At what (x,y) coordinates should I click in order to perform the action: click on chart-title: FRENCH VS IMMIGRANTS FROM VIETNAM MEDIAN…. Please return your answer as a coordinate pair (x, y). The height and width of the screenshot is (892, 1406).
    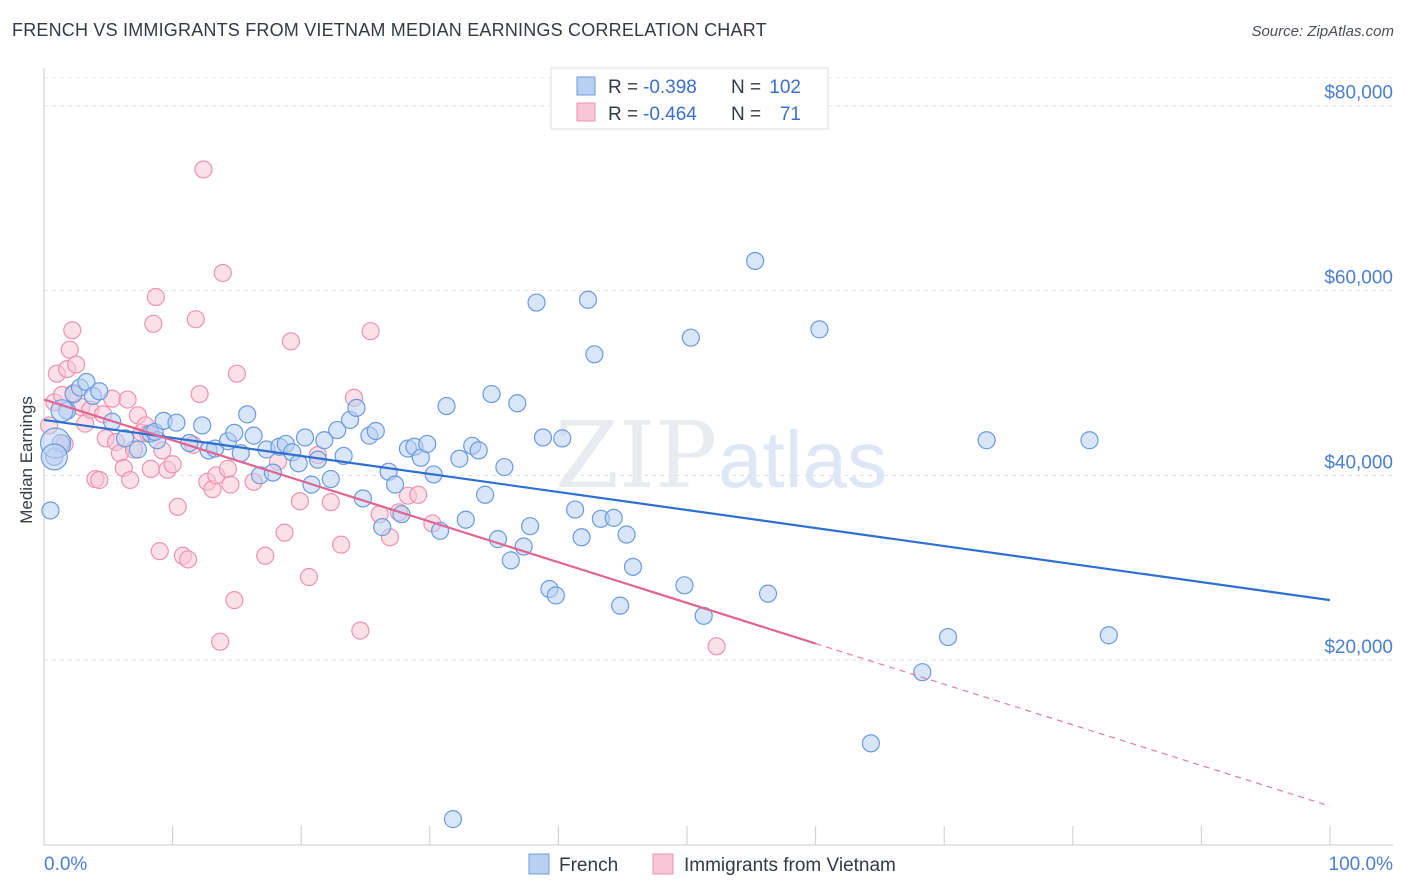
    Looking at the image, I should click on (389, 30).